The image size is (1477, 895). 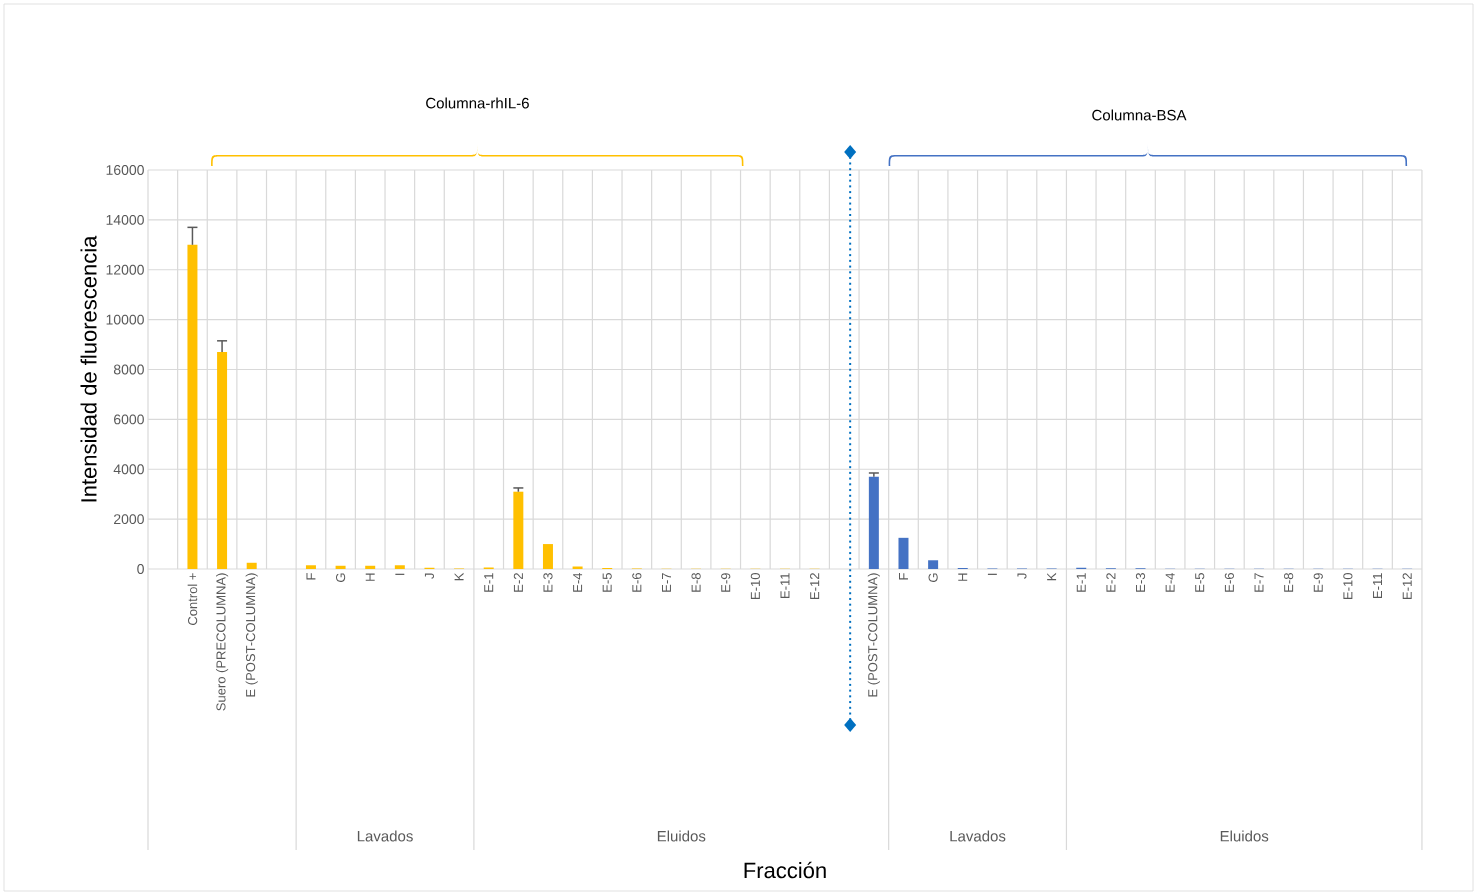 What do you see at coordinates (1139, 115) in the screenshot?
I see `text: Columna-BSA` at bounding box center [1139, 115].